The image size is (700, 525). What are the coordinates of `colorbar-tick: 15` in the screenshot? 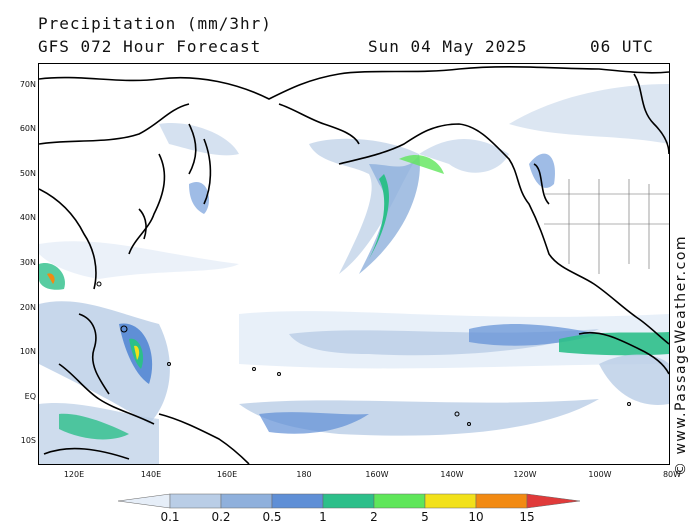 It's located at (527, 517).